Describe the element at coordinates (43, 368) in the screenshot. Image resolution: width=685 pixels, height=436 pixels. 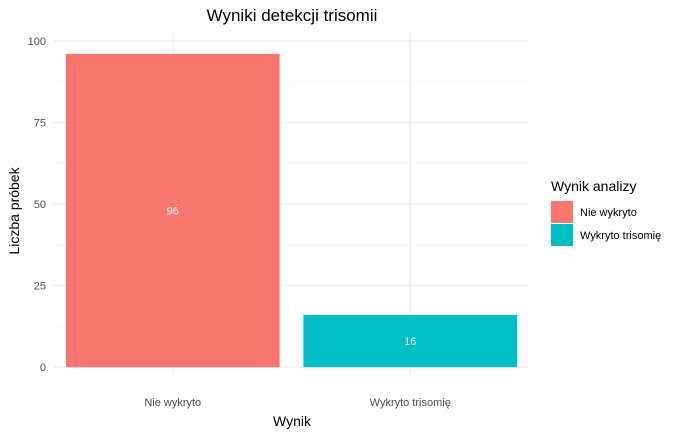
I see `y-tick-label: 0` at that location.